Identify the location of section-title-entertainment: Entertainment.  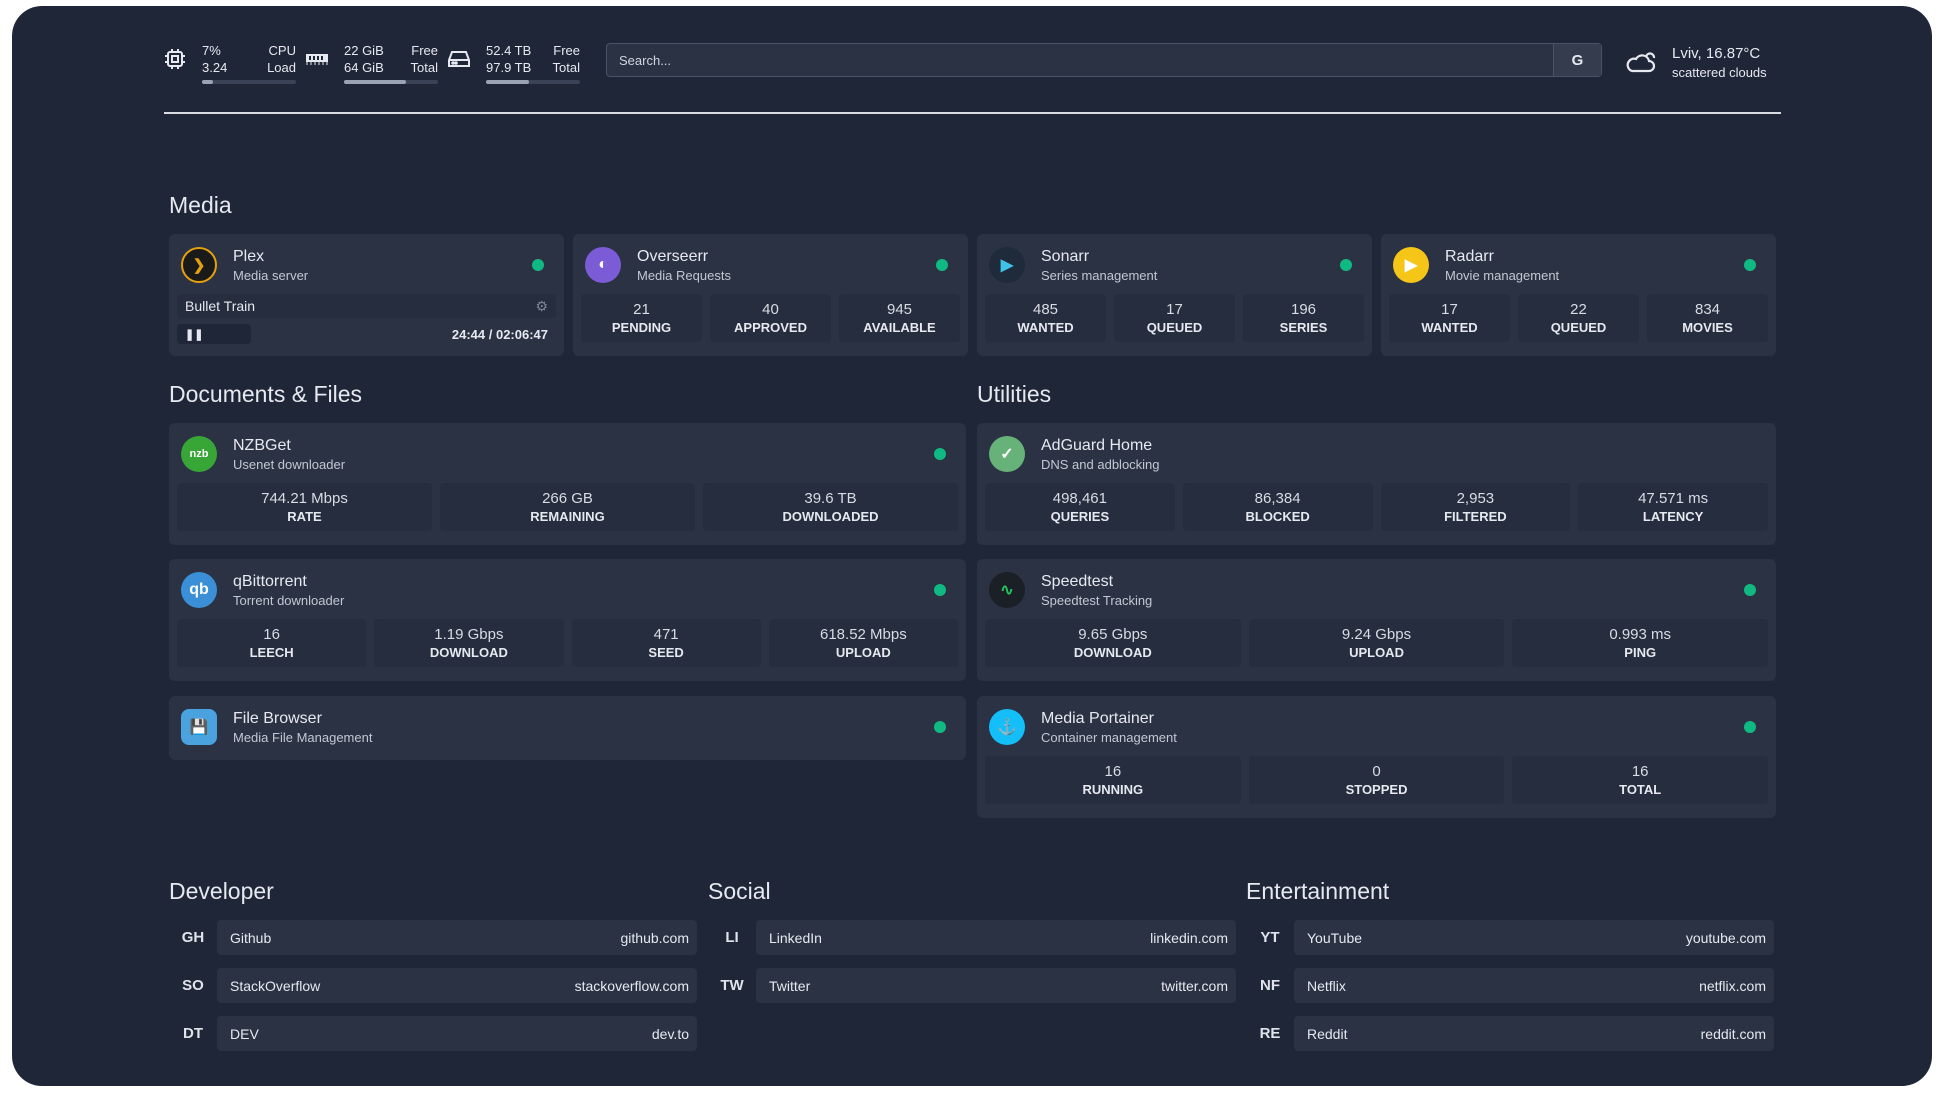
(1318, 891).